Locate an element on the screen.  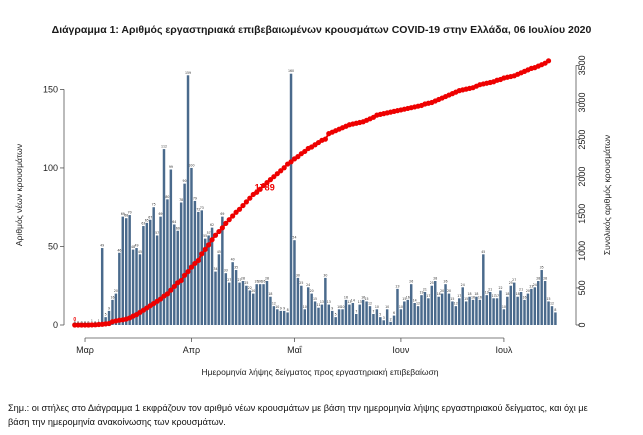
bar-value-label: 160 is located at coordinates (291, 71).